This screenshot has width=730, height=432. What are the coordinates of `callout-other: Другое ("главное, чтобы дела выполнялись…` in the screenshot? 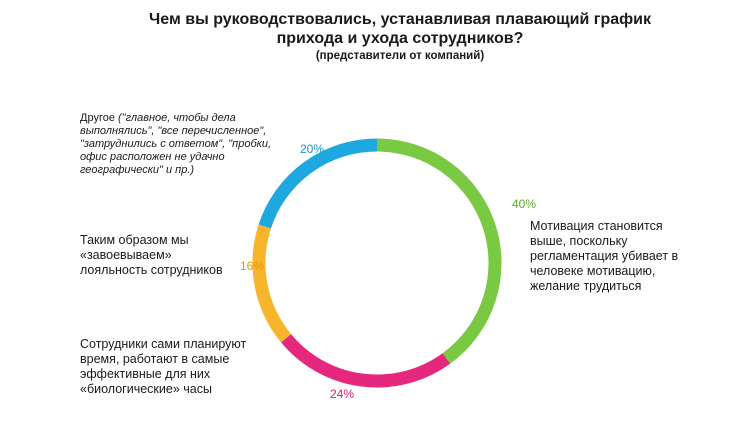 It's located at (178, 144).